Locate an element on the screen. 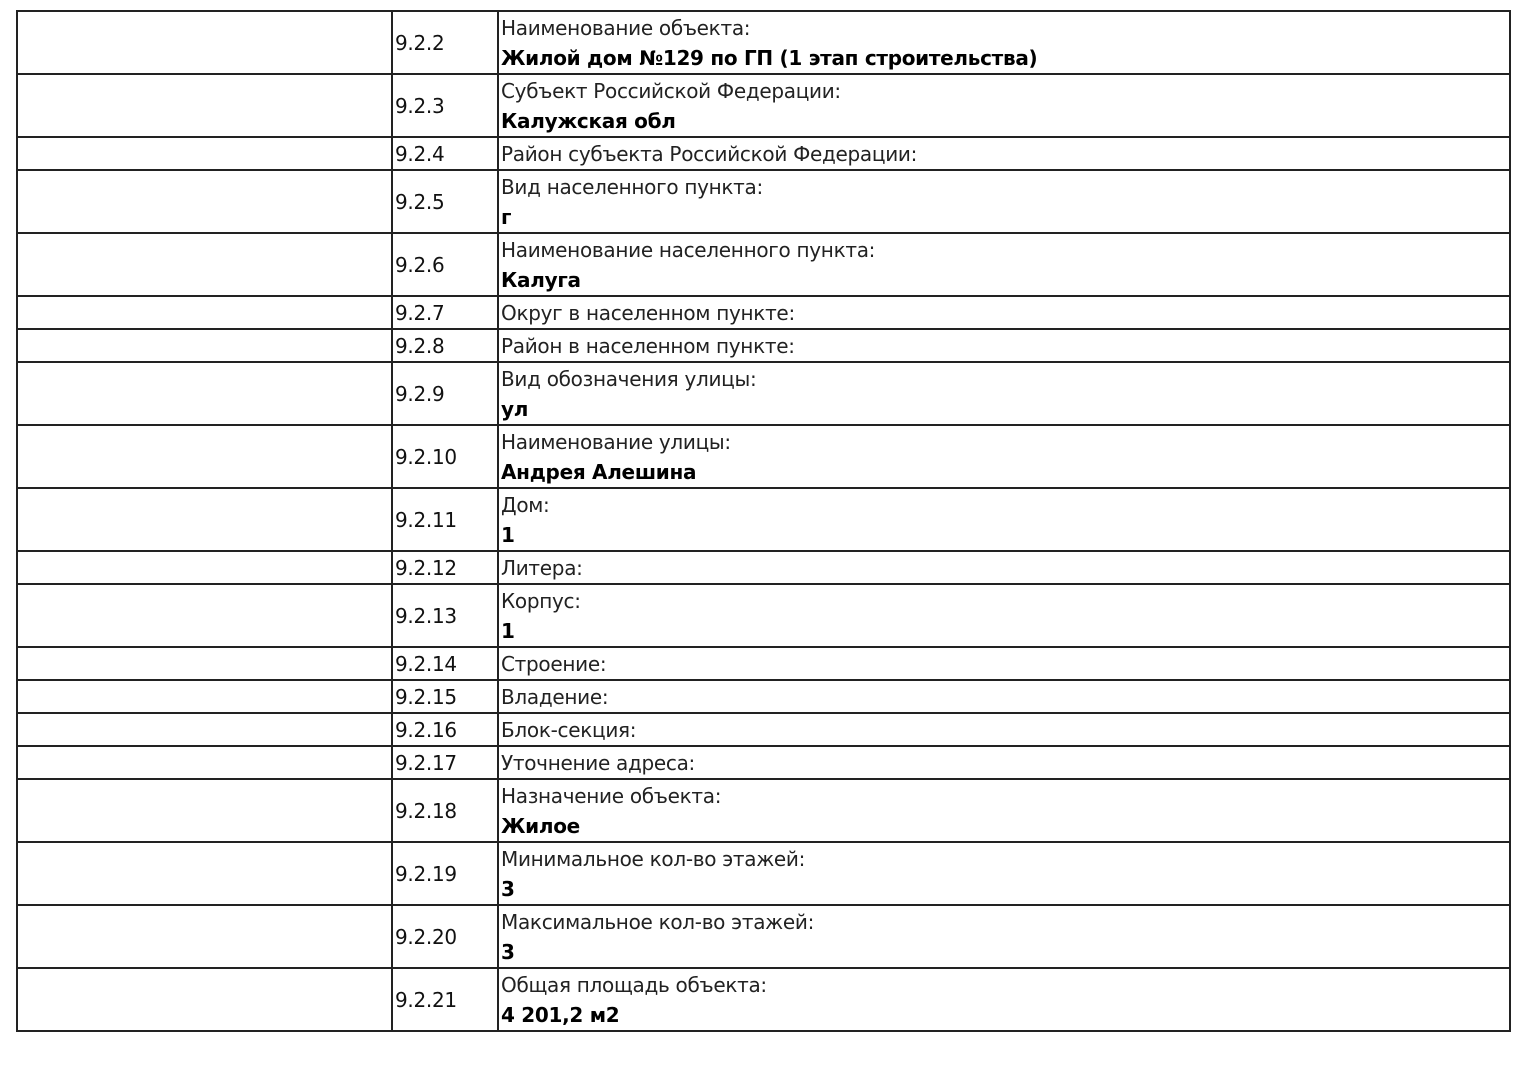 Image resolution: width=1528 pixels, height=1080 pixels. item-content: Вид населенного пункта: г is located at coordinates (1004, 201).